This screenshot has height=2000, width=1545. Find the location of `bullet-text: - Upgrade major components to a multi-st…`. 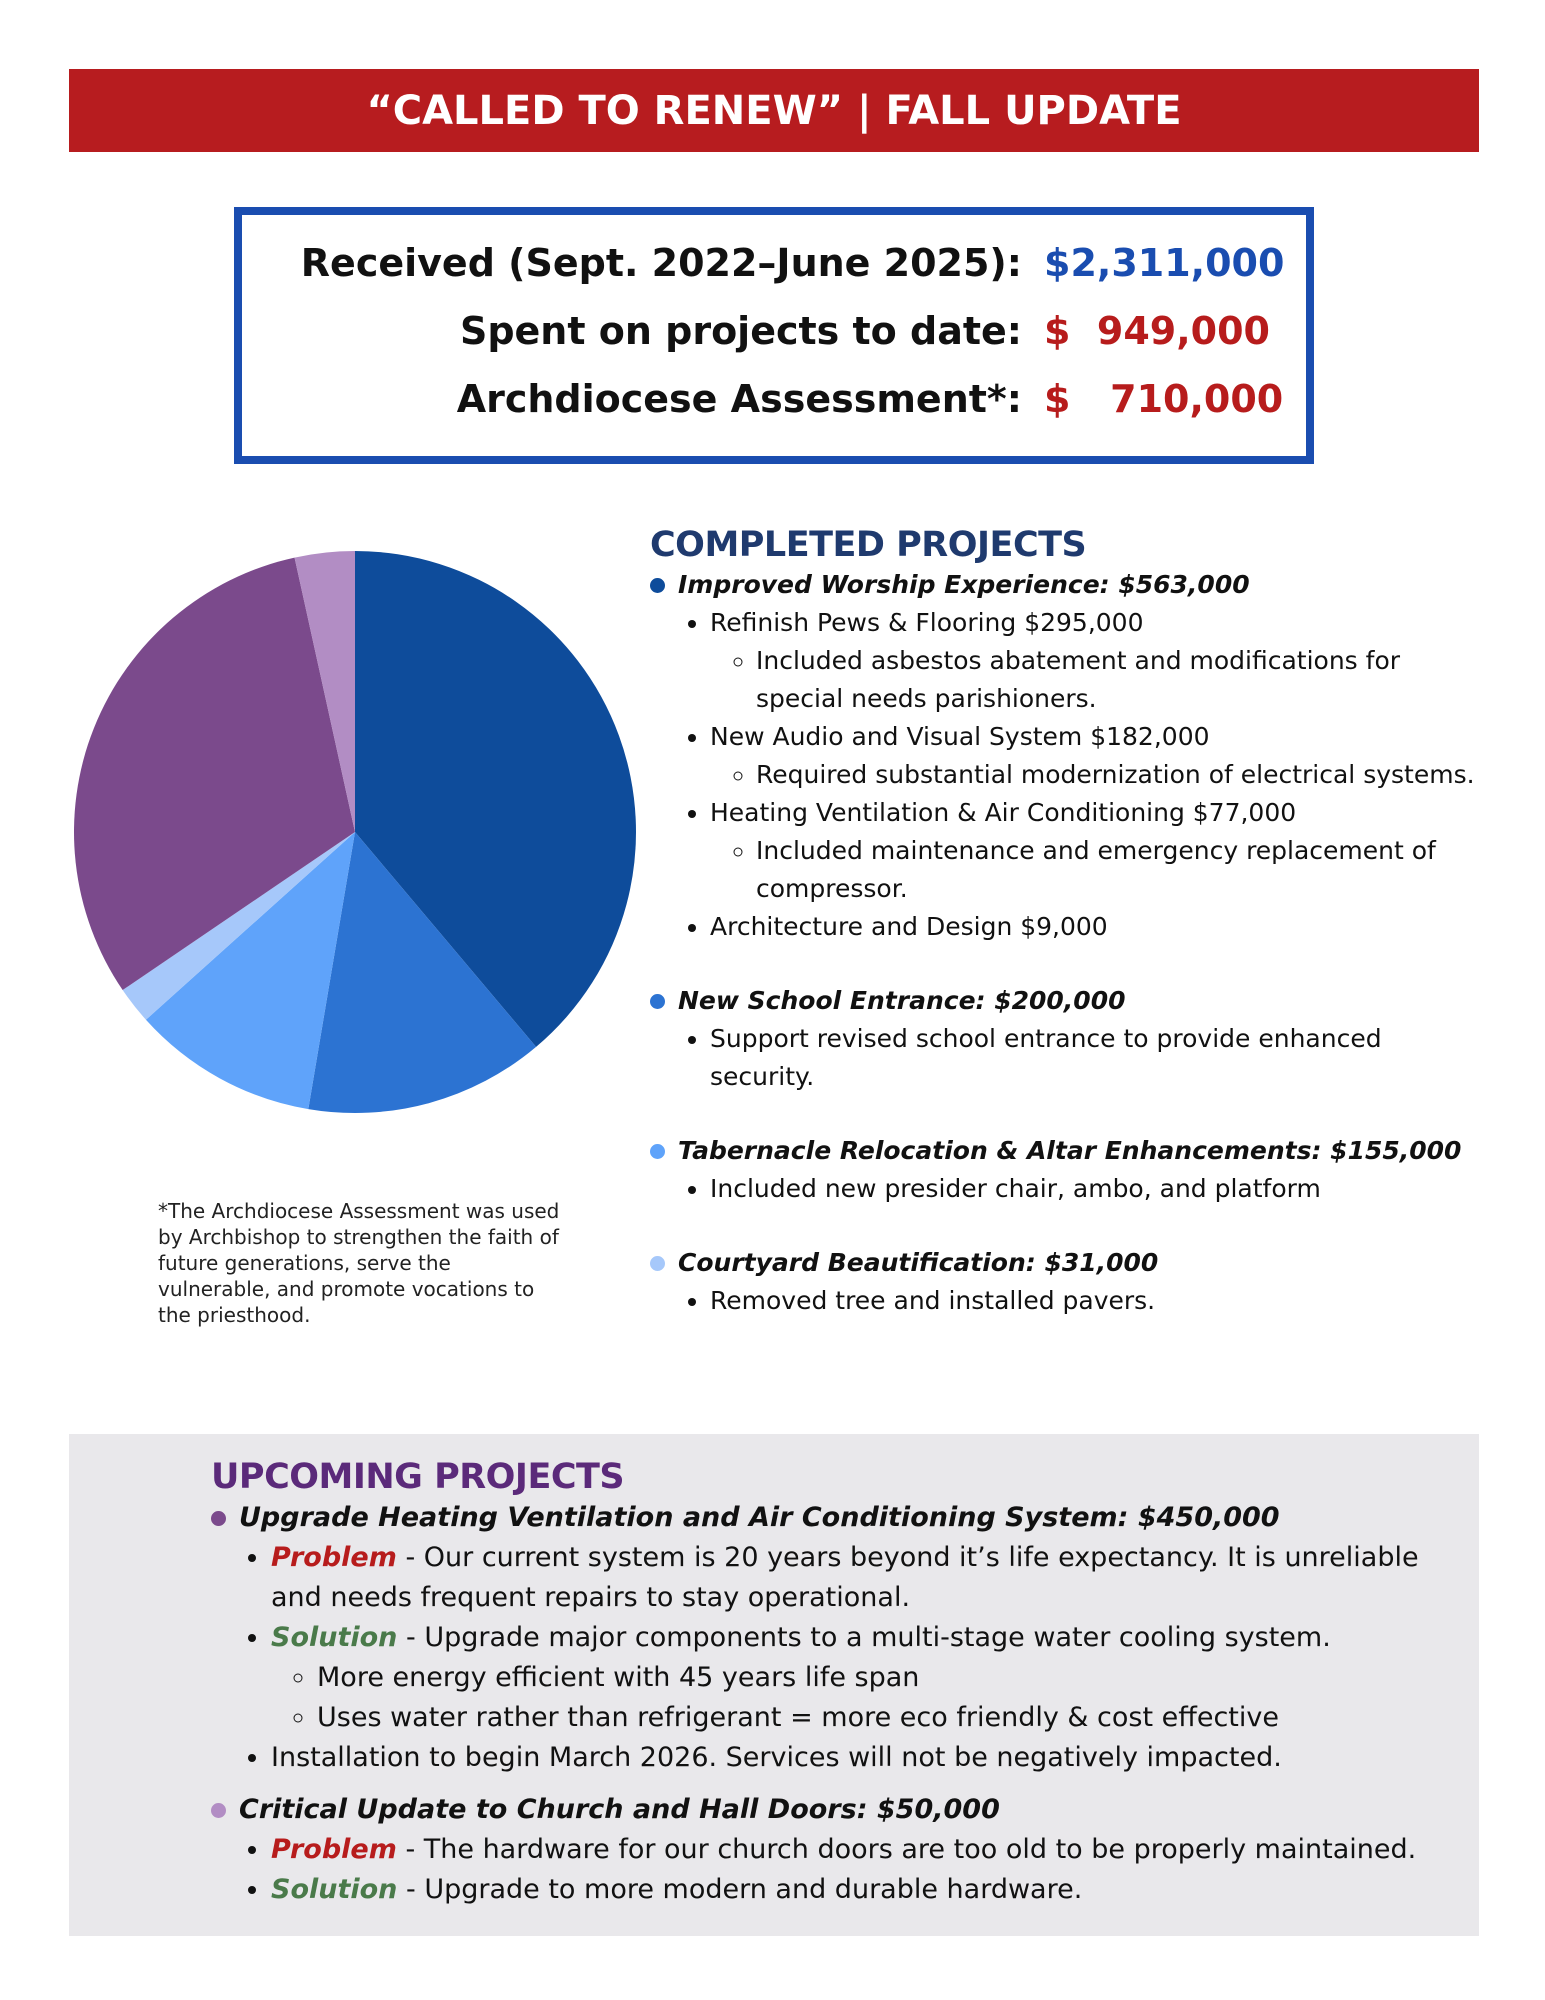

bullet-text: - Upgrade major components to a multi-st… is located at coordinates (864, 1637).